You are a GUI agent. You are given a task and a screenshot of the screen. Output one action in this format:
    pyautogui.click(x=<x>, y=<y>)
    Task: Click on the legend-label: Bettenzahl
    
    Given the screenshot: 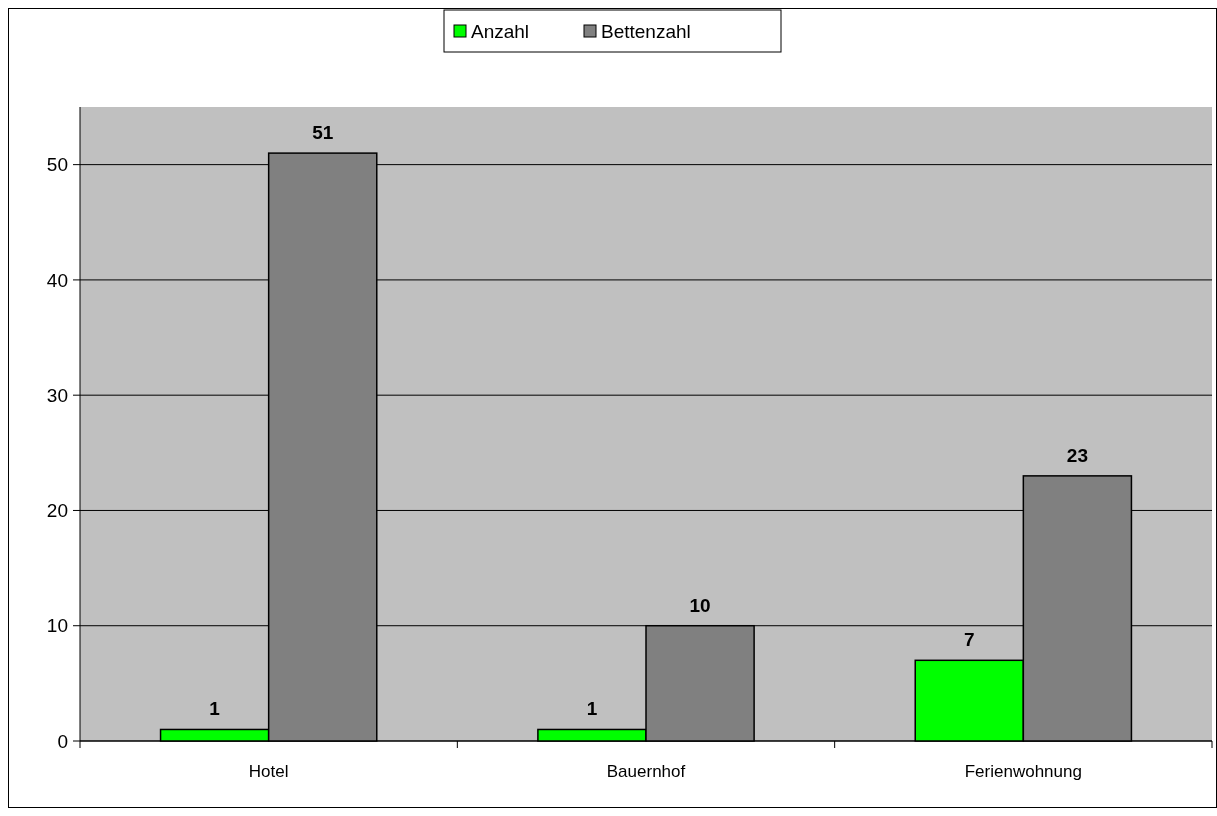 What is the action you would take?
    pyautogui.click(x=646, y=31)
    